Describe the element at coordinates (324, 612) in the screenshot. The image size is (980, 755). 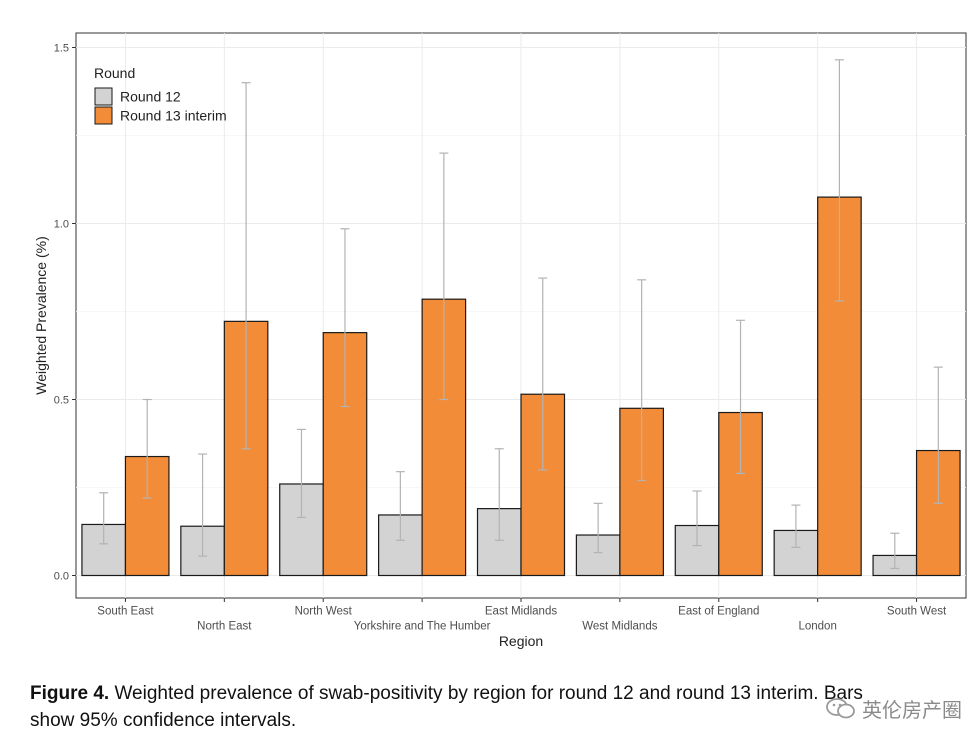
I see `x-tick-label-2: North West` at that location.